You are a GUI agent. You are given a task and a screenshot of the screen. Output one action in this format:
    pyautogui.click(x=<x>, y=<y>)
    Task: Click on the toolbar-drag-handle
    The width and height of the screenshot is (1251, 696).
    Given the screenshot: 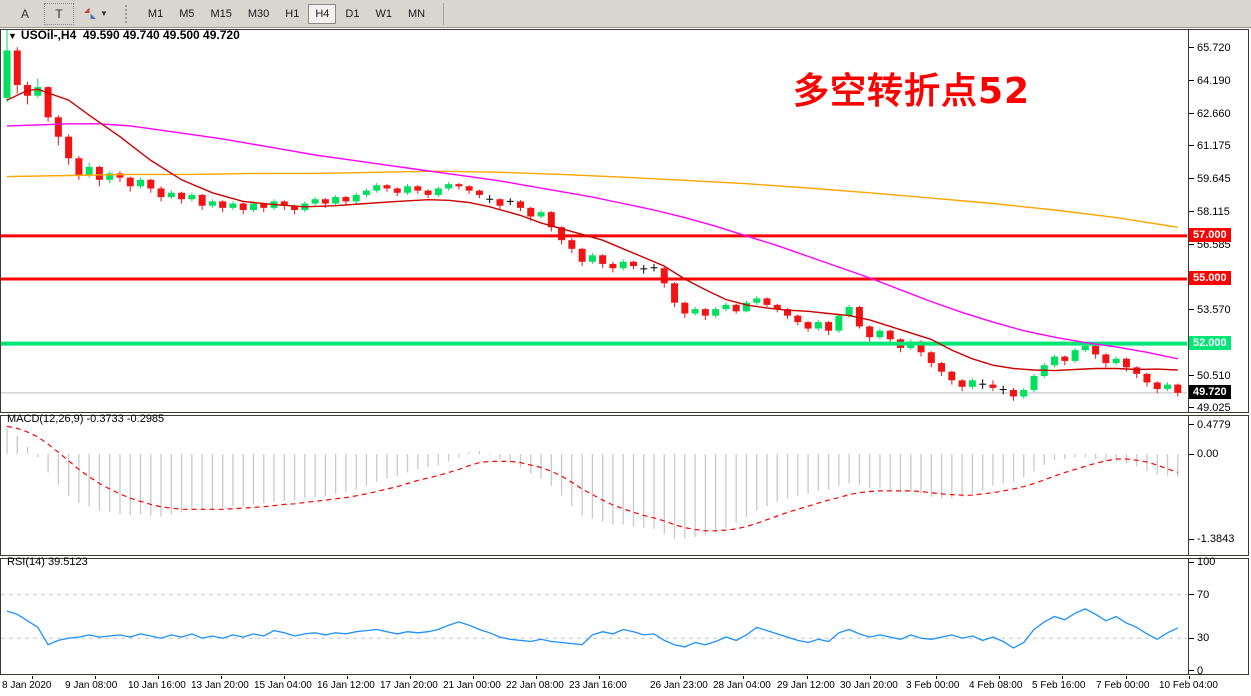 What is the action you would take?
    pyautogui.click(x=127, y=13)
    